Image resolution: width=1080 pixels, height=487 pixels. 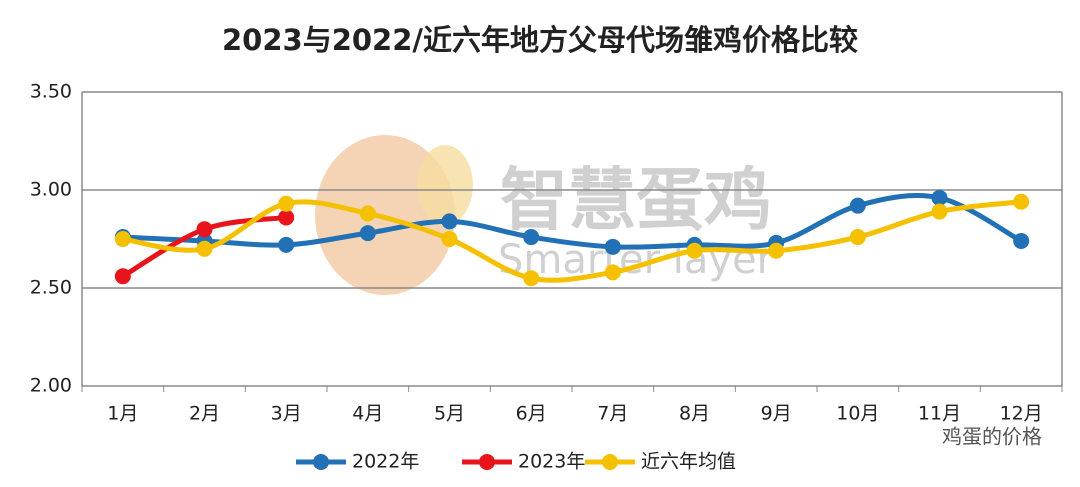 What do you see at coordinates (776, 414) in the screenshot?
I see `x-tick-label: 9月` at bounding box center [776, 414].